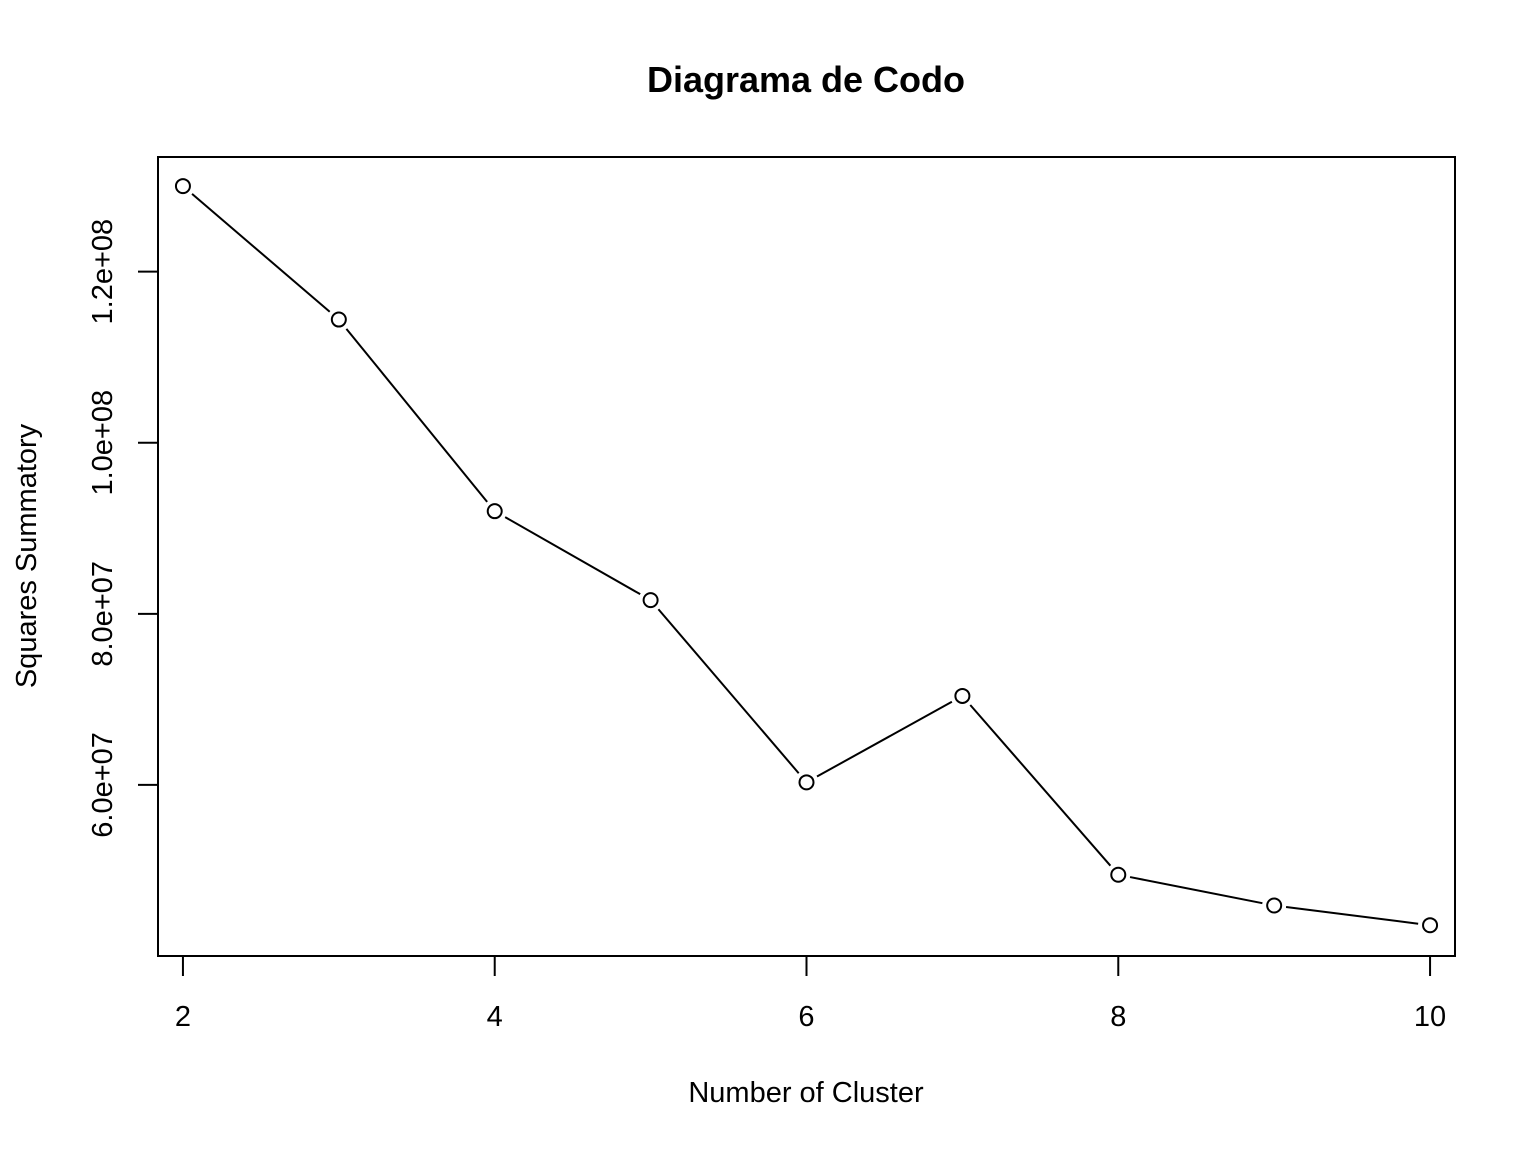 Image resolution: width=1536 pixels, height=1152 pixels. What do you see at coordinates (495, 1017) in the screenshot?
I see `x-tick-label: 4` at bounding box center [495, 1017].